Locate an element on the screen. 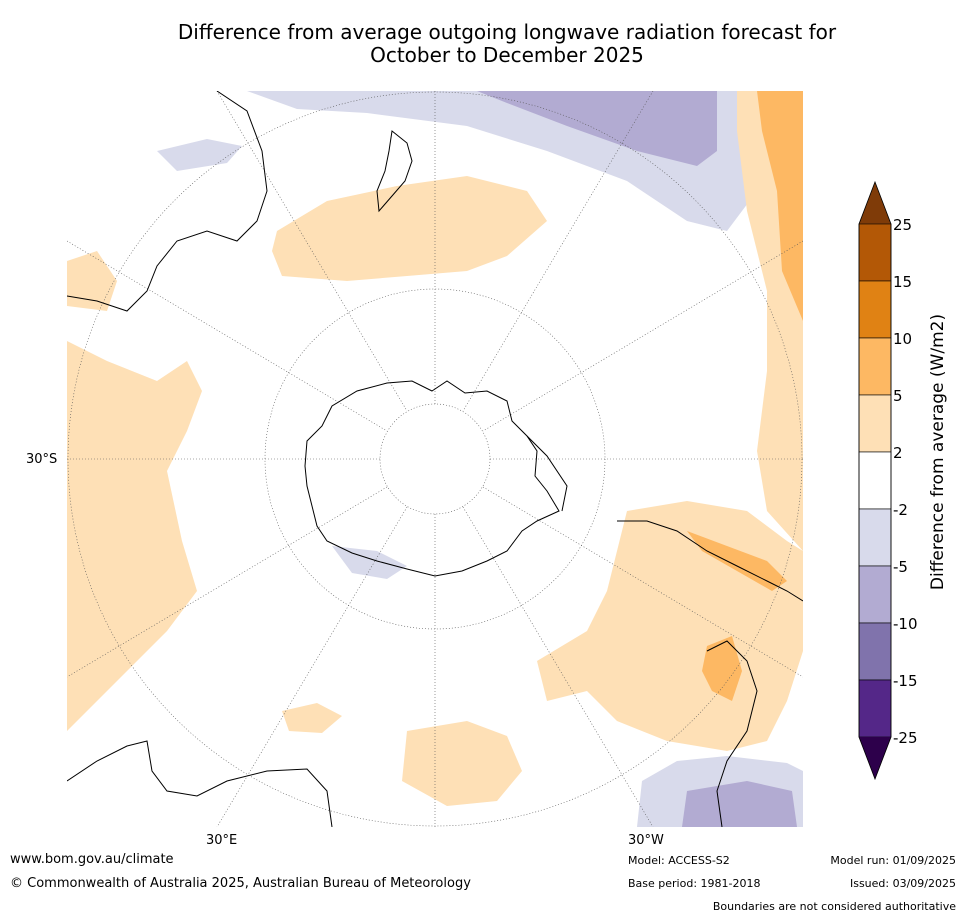 The width and height of the screenshot is (965, 919). lon-label-30e: 30°E is located at coordinates (222, 840).